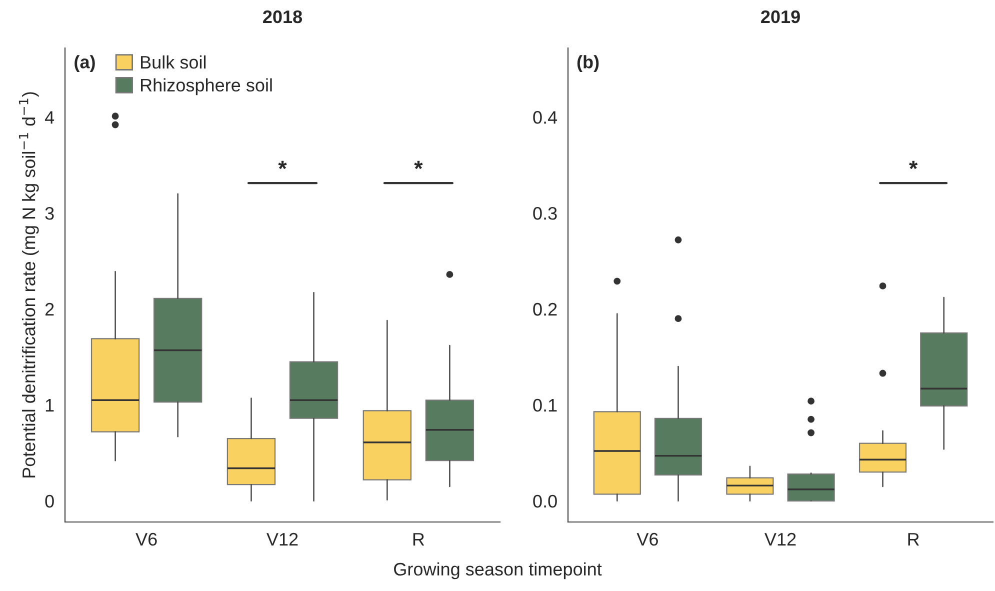 This screenshot has height=591, width=995. I want to click on legend-label: Bulk soil, so click(173, 62).